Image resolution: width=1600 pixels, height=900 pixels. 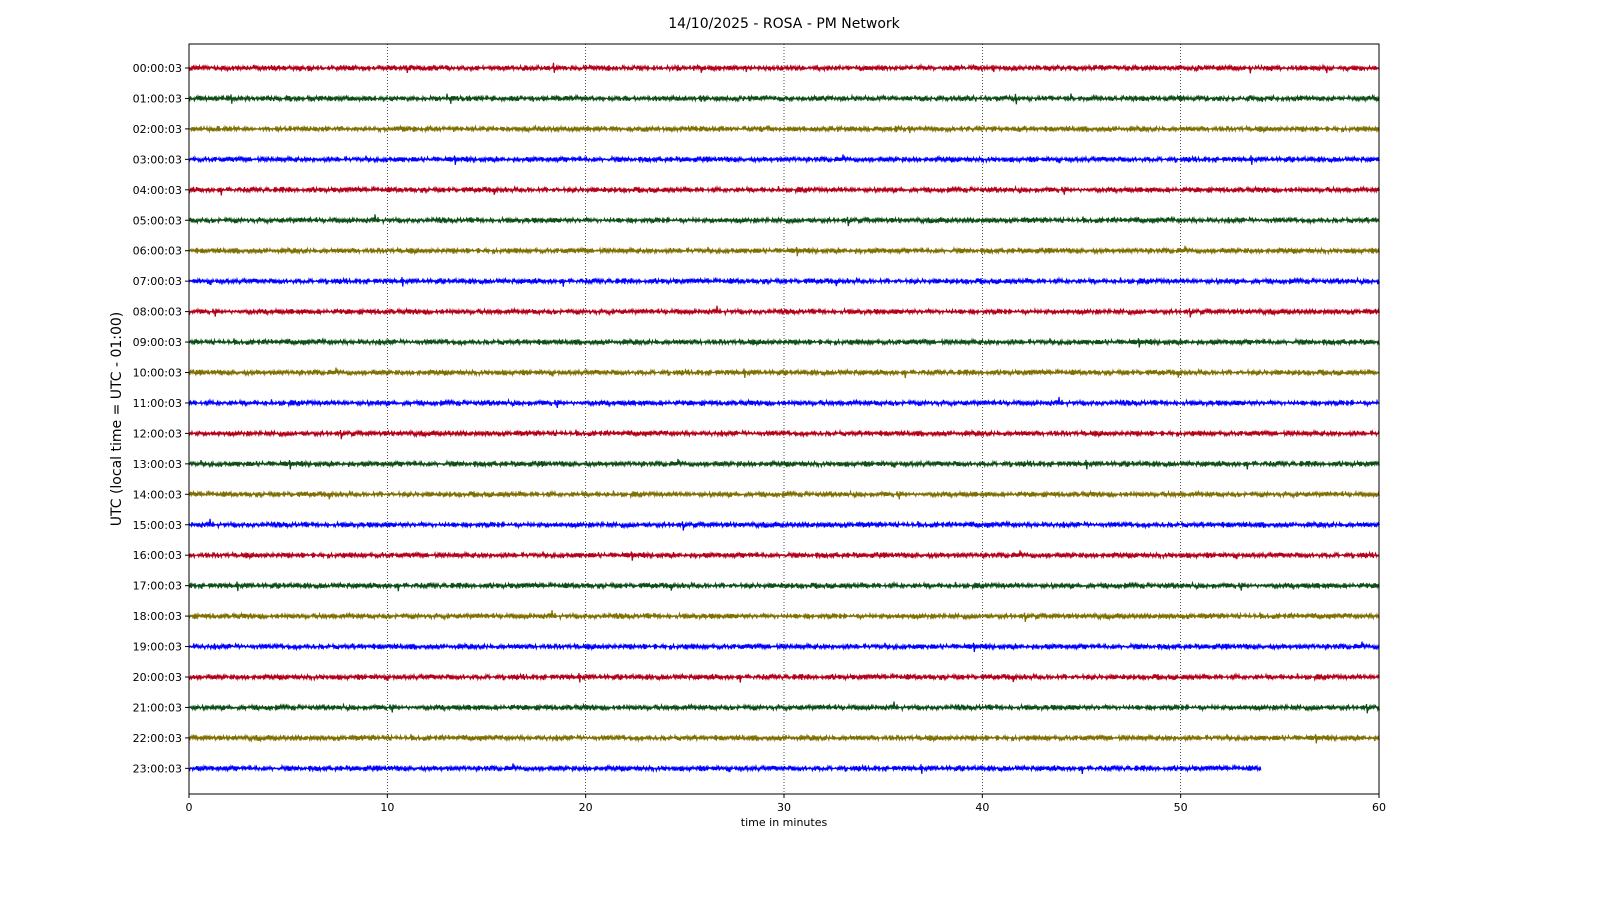 I want to click on y-tick-label: 07:00:03, so click(x=157, y=281).